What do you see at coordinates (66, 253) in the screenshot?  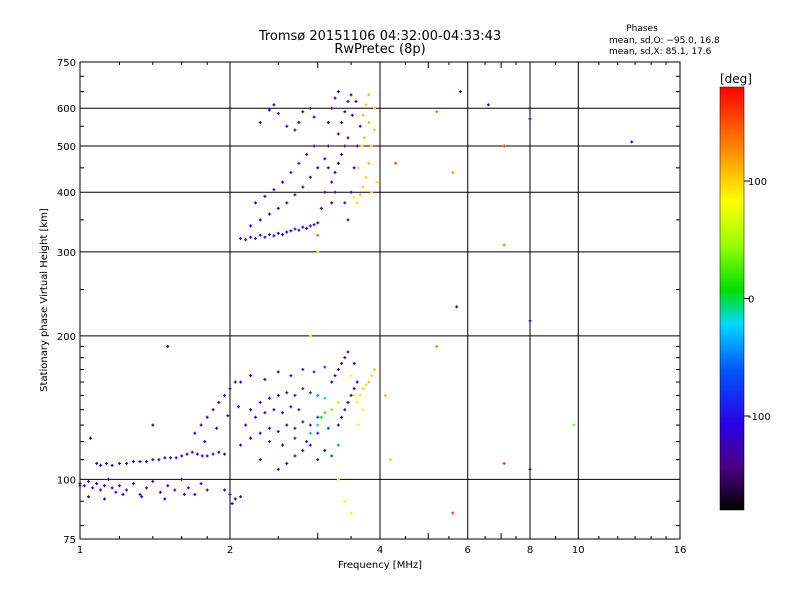 I see `y-tick-label: 300` at bounding box center [66, 253].